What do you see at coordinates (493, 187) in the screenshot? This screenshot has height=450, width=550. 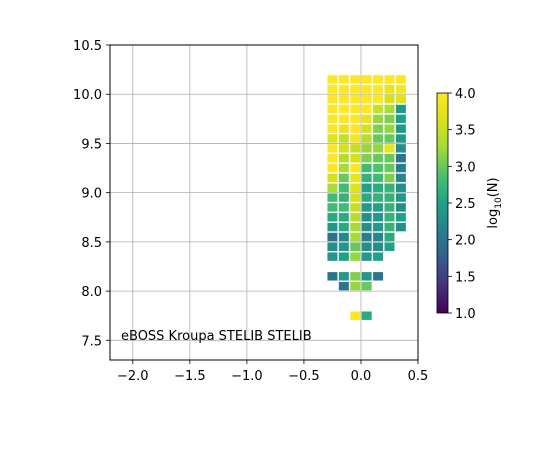 I see `colorbar-label-arg: (N)` at bounding box center [493, 187].